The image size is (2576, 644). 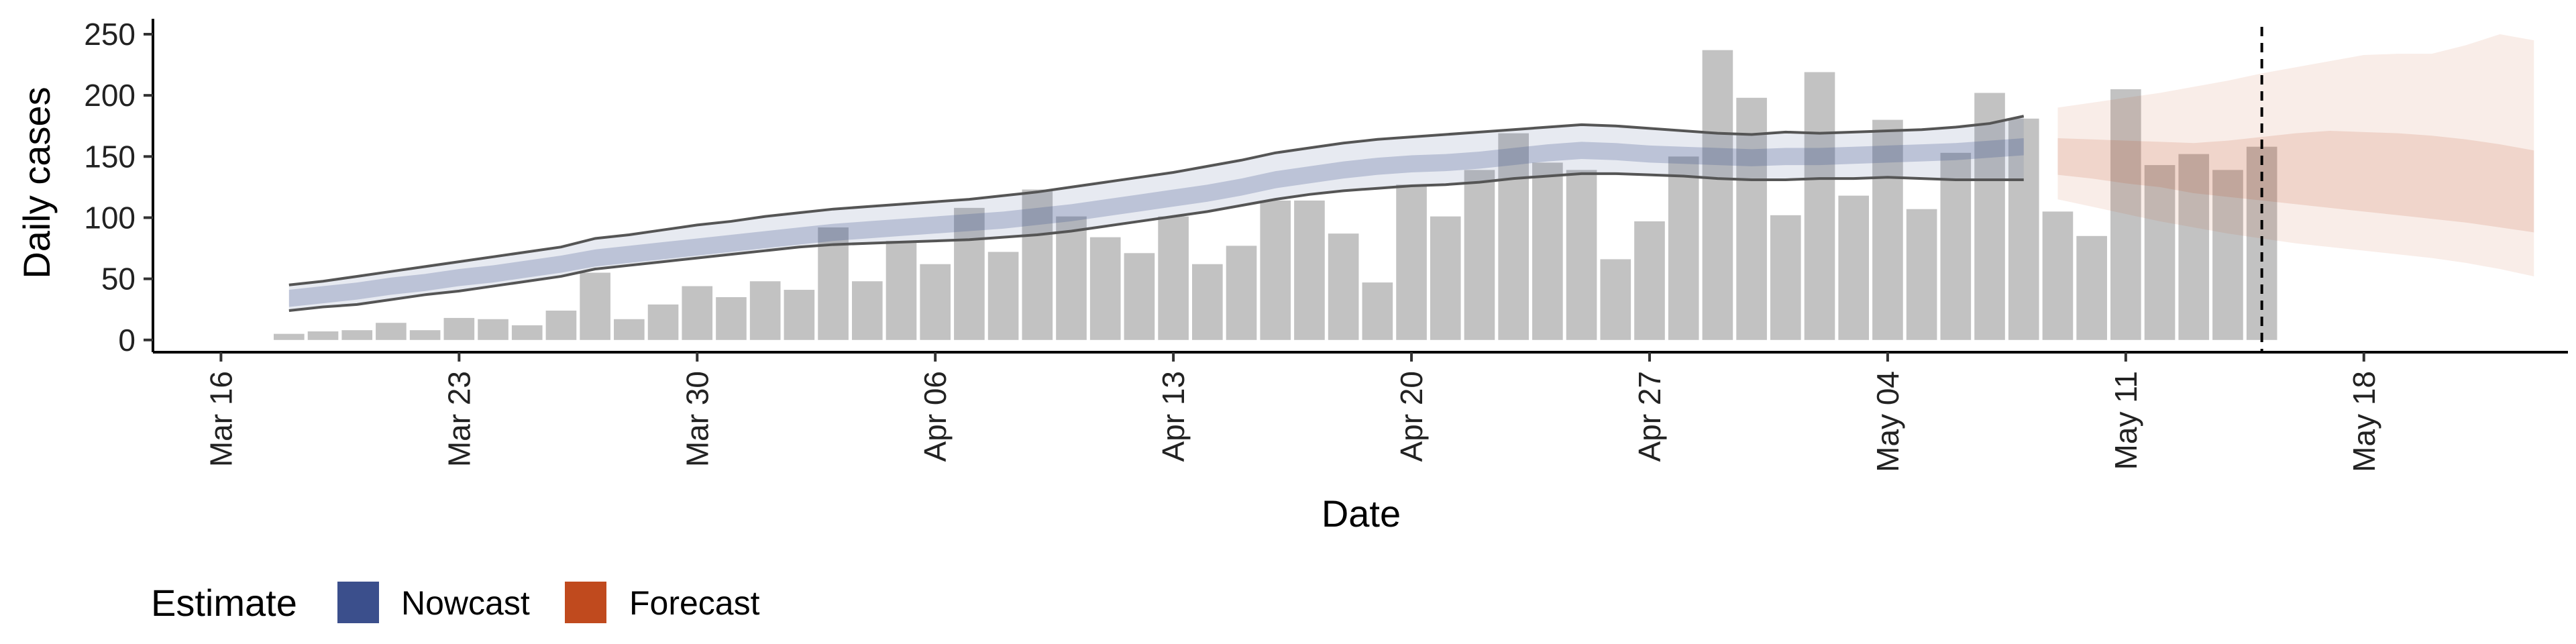 I want to click on y-tick-label: 50, so click(x=118, y=279).